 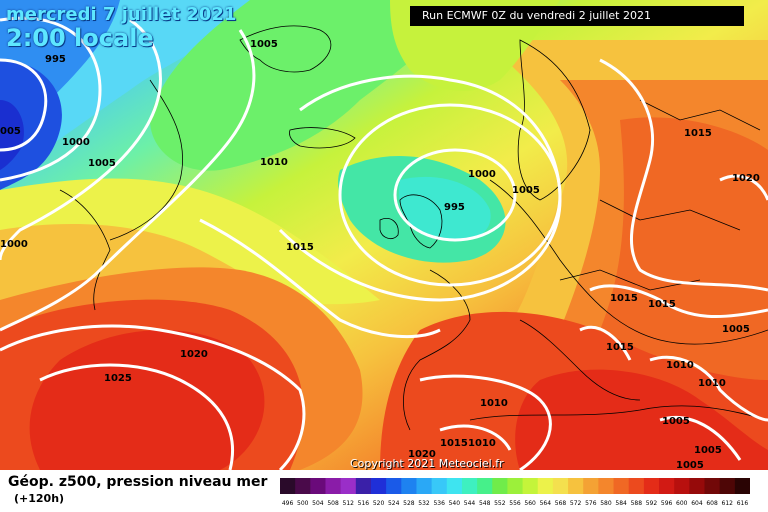 What do you see at coordinates (561, 503) in the screenshot?
I see `legend-tick-label: 568` at bounding box center [561, 503].